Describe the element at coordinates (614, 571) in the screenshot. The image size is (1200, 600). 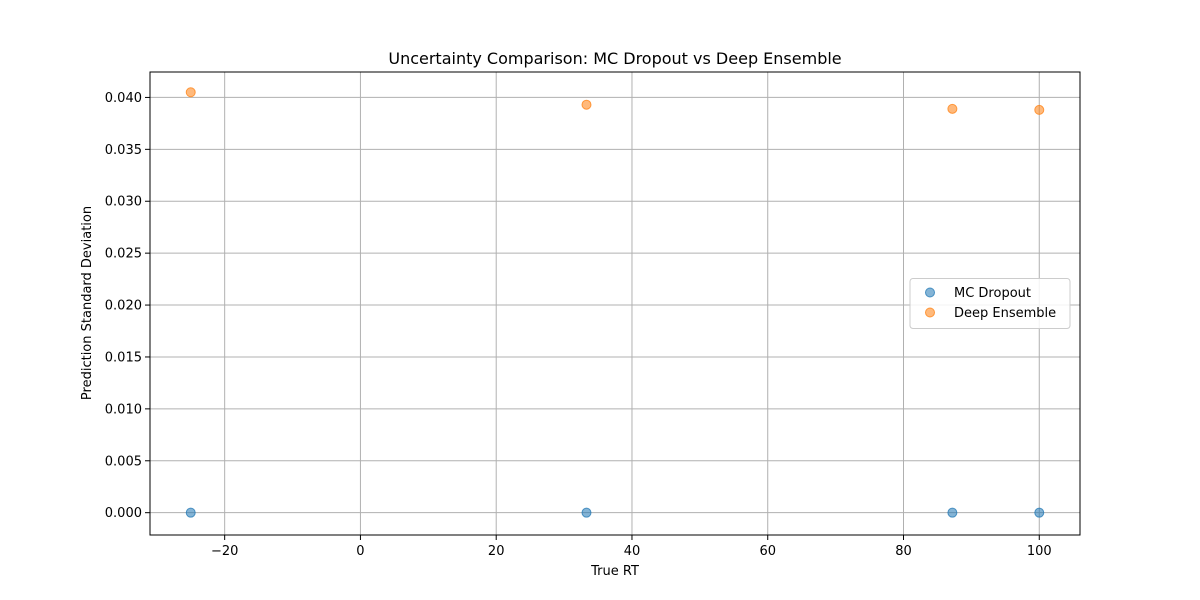
I see `x-axis-label: True RT` at that location.